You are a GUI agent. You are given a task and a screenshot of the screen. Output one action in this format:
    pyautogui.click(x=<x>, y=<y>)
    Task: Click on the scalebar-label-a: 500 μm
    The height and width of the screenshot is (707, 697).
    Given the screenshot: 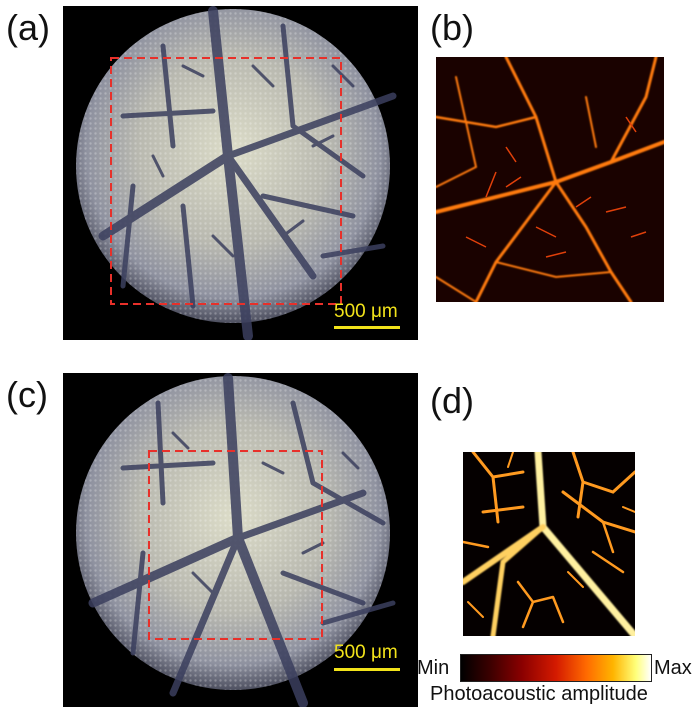 What is the action you would take?
    pyautogui.click(x=366, y=311)
    